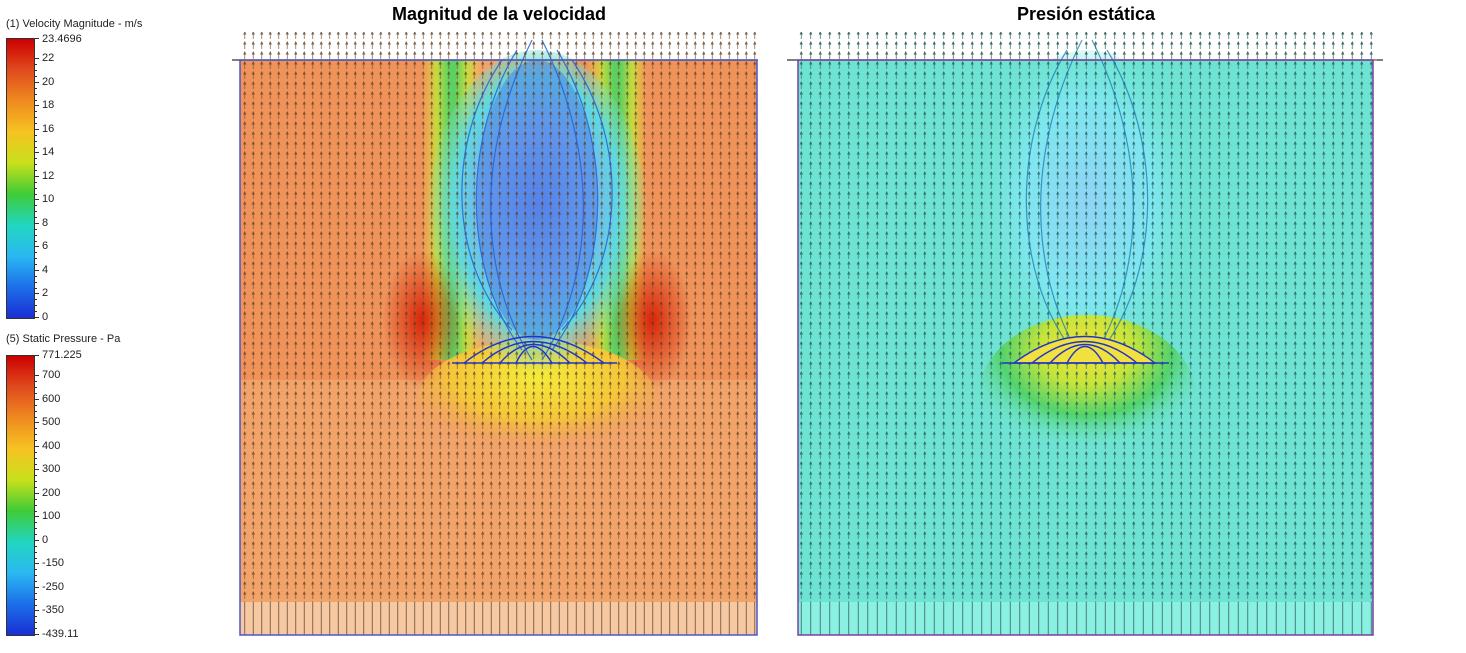 The image size is (1466, 653). I want to click on pressure-max-label: 771.225, so click(62, 355).